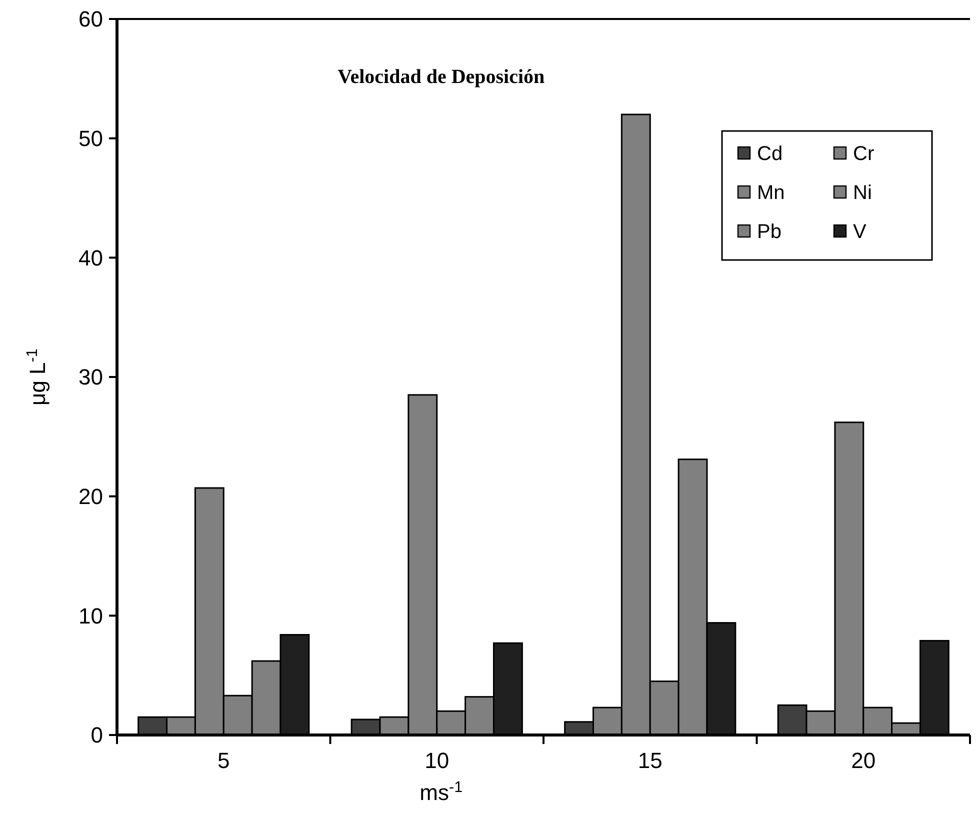  What do you see at coordinates (769, 232) in the screenshot?
I see `legend-label: Pb` at bounding box center [769, 232].